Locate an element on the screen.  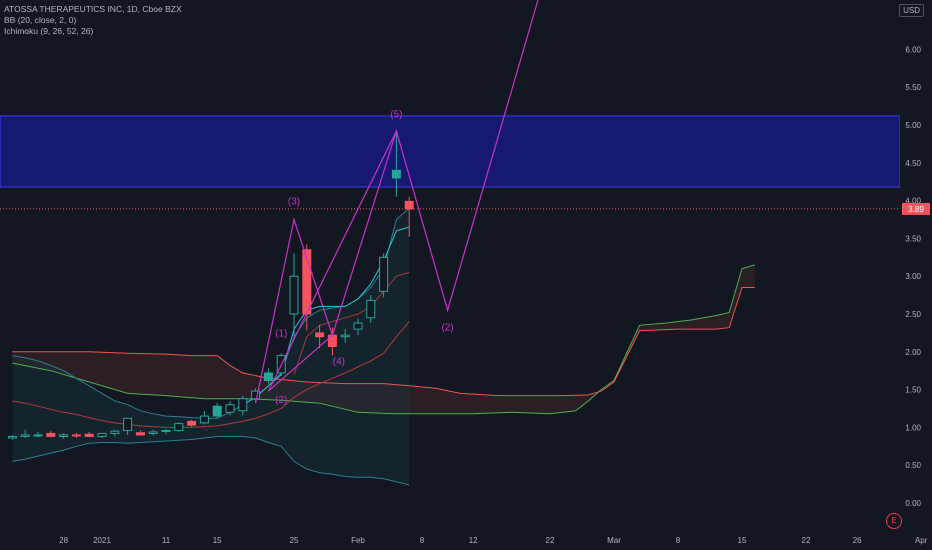
x-tick-label: 25 is located at coordinates (294, 540).